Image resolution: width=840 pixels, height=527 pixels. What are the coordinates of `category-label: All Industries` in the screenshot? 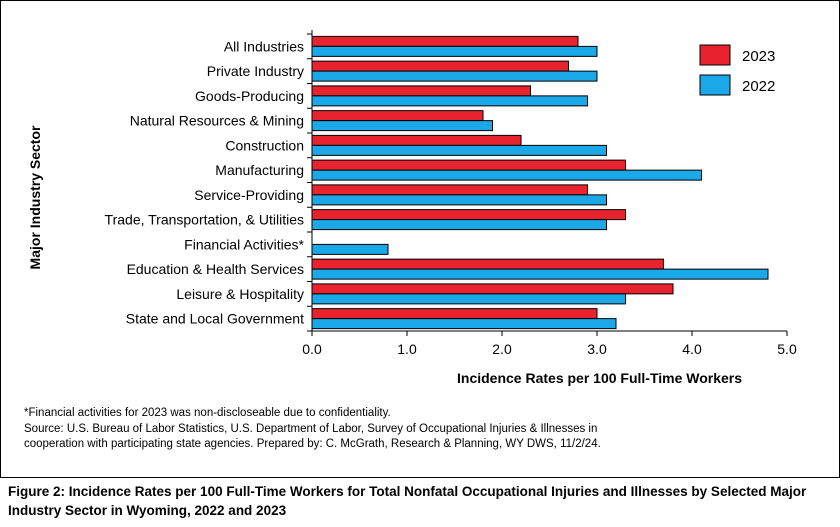 It's located at (264, 46).